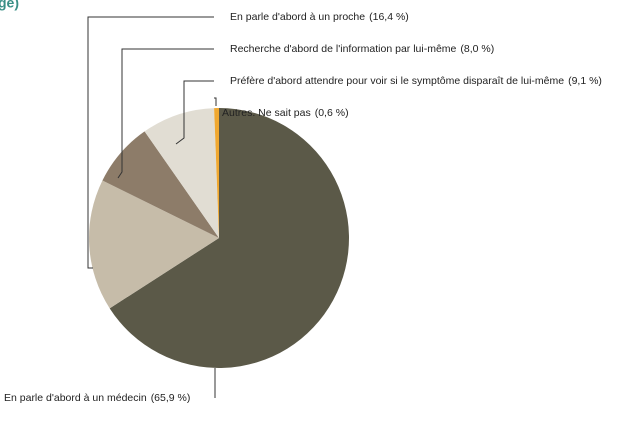 The width and height of the screenshot is (639, 434). I want to click on slice-label: En parle d'abord à un proche (16,4 %), so click(319, 17).